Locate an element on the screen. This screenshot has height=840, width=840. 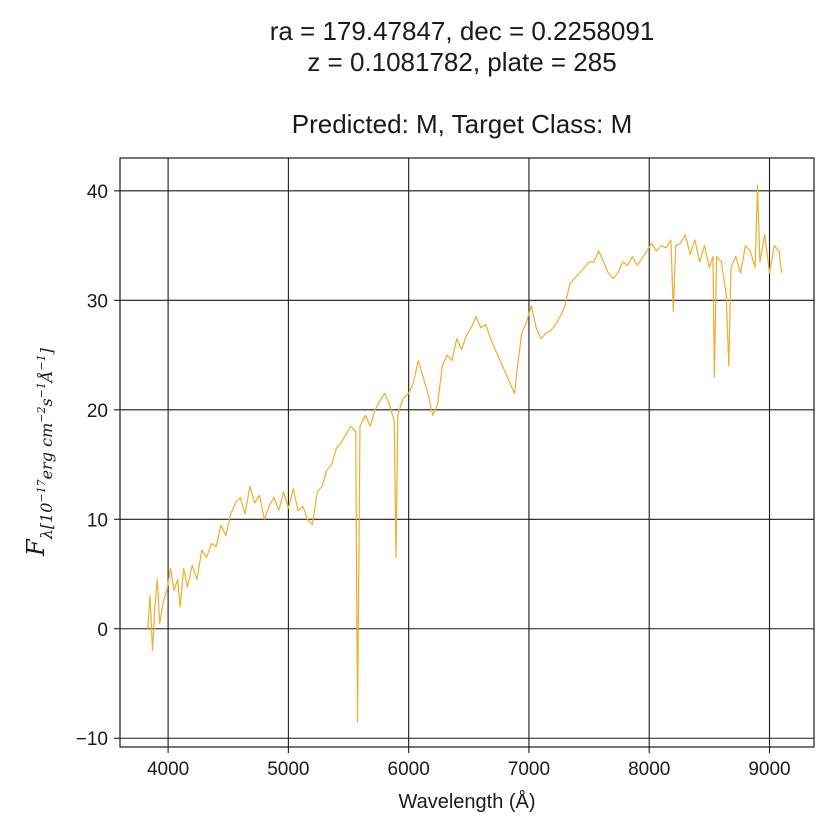
x-axis-label: Wavelength (Å) is located at coordinates (466, 801).